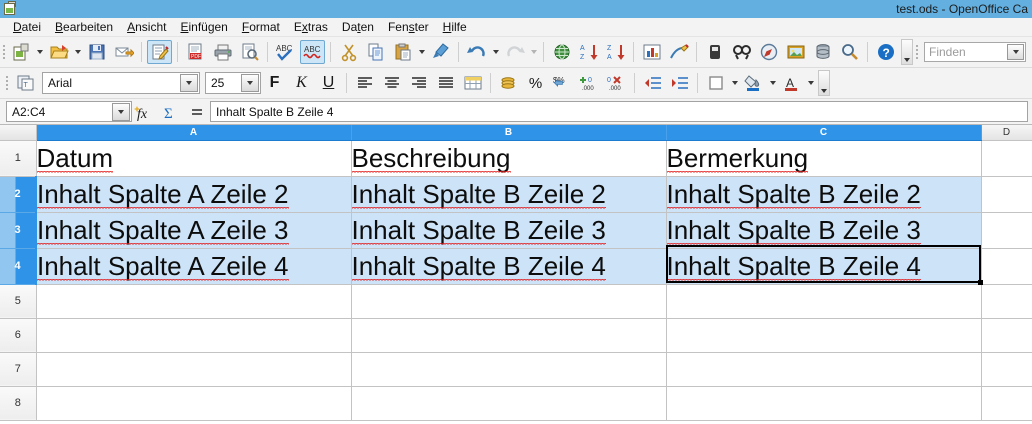 The height and width of the screenshot is (424, 1032). Describe the element at coordinates (791, 83) in the screenshot. I see `font-color-icon: A` at that location.